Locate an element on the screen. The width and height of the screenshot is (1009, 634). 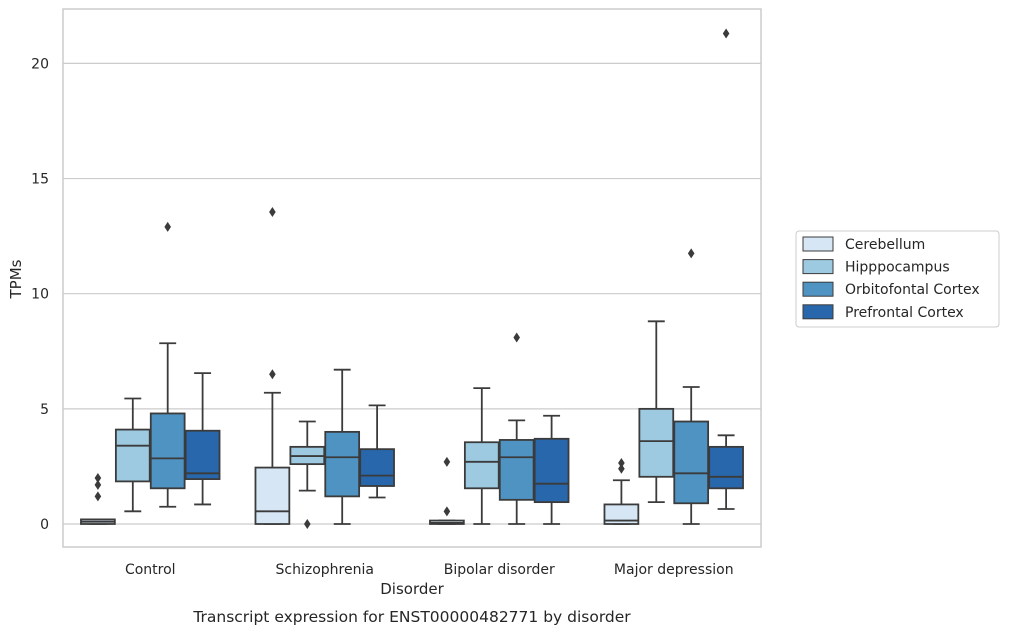
legend-label: Orbitofontal Cortex is located at coordinates (912, 290).